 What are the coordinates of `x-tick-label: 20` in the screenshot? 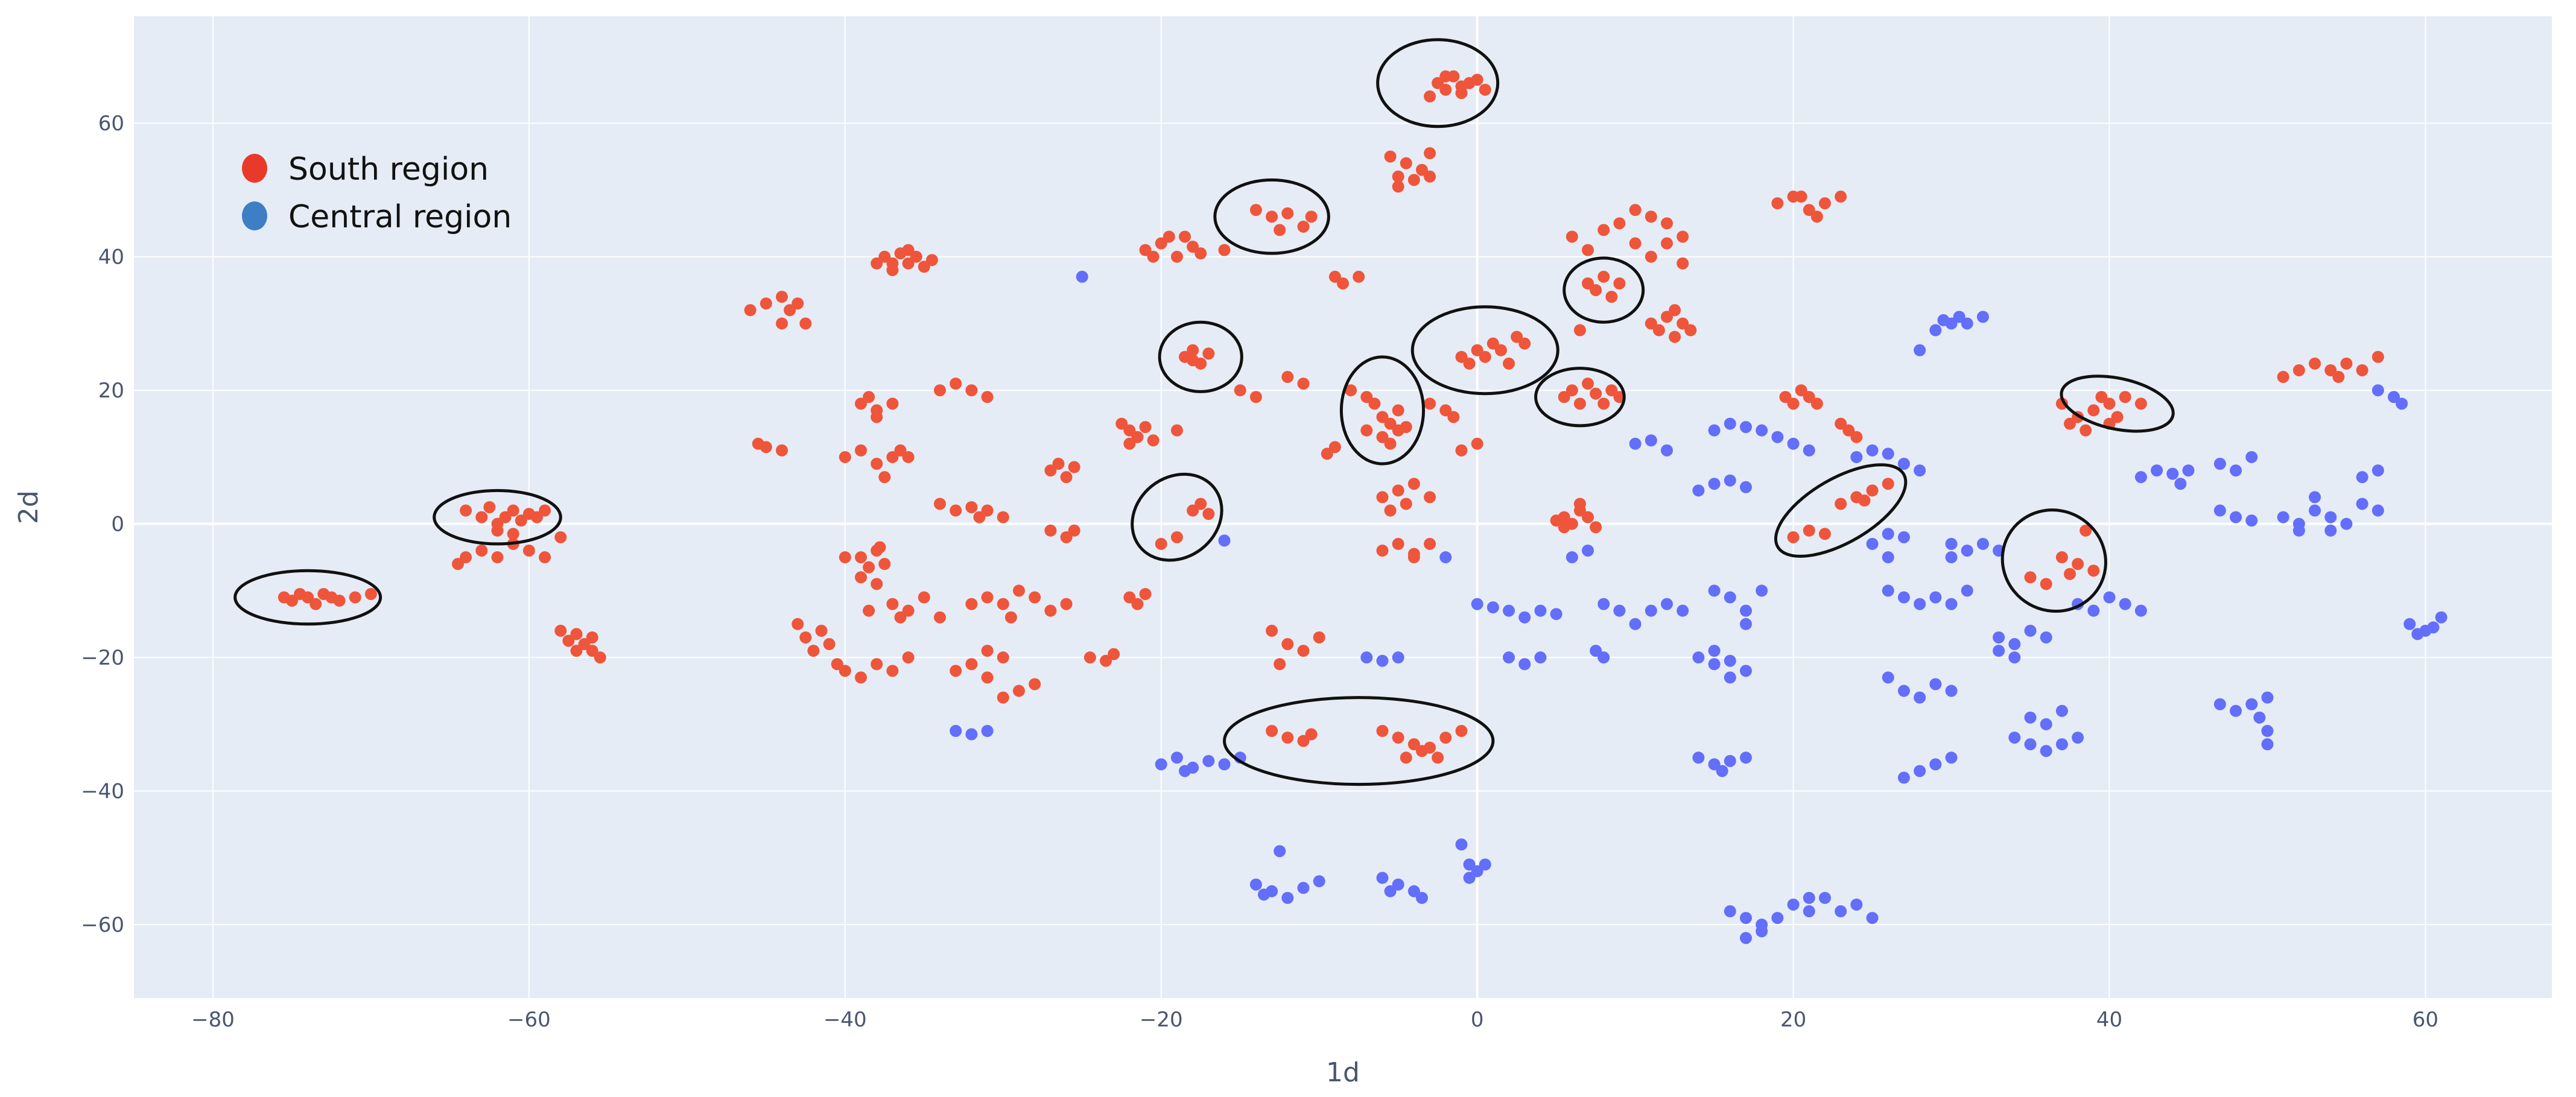 It's located at (1793, 1020).